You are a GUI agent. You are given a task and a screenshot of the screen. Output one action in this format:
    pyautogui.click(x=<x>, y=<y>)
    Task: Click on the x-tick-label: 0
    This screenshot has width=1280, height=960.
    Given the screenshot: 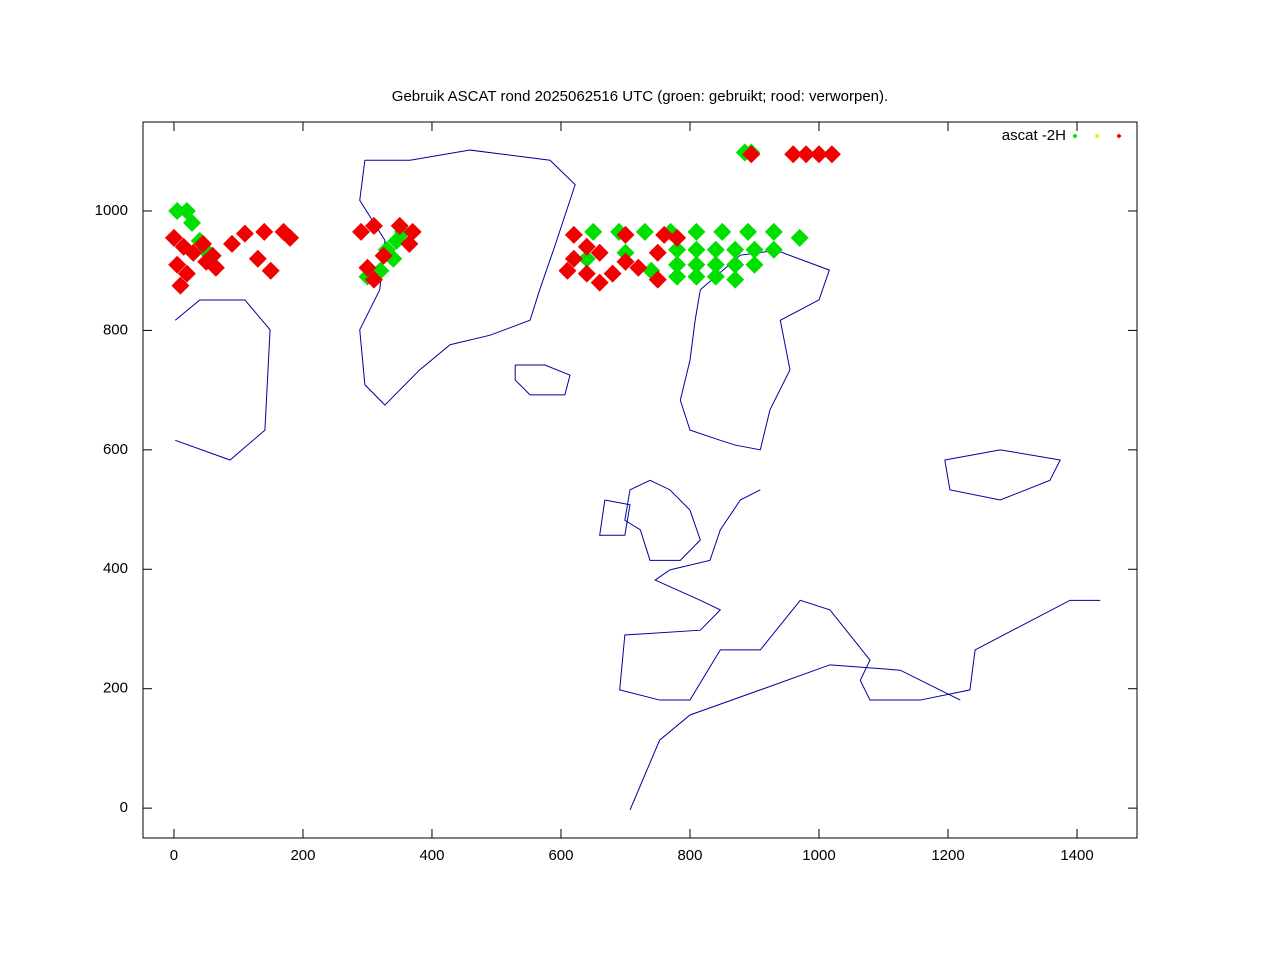 What is the action you would take?
    pyautogui.click(x=174, y=855)
    